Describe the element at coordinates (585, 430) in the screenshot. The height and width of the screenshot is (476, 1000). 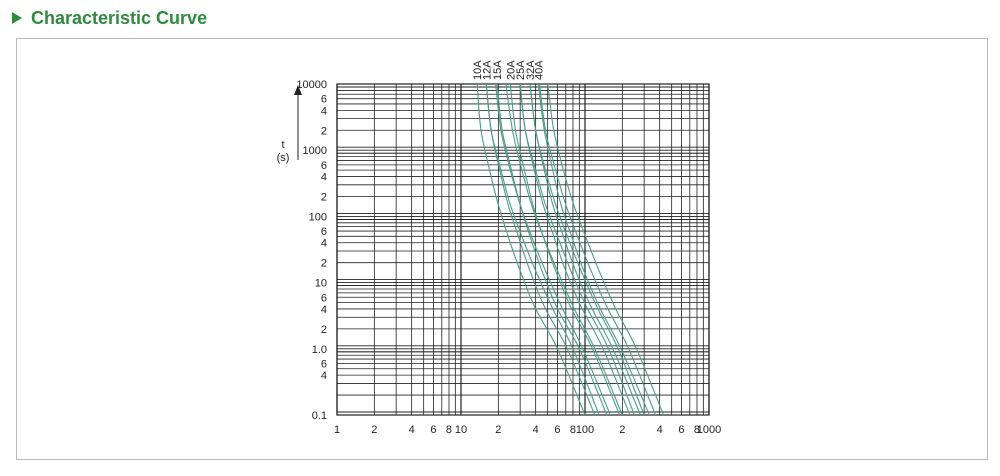
I see `x-tick-label: 100` at that location.